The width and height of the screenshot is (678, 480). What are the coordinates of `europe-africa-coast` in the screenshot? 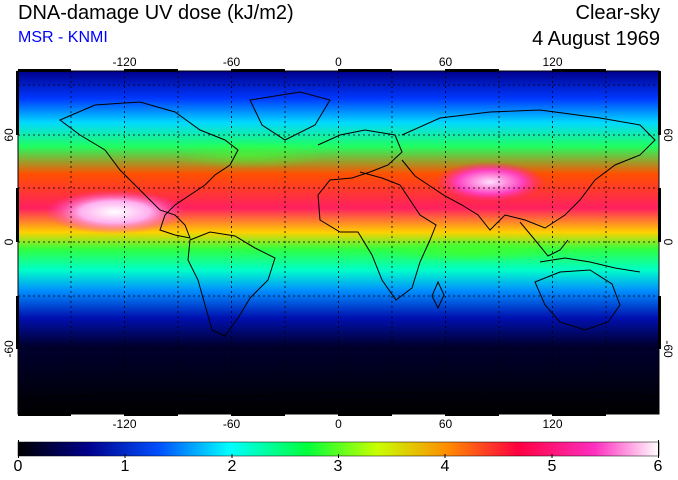 It's located at (377, 215).